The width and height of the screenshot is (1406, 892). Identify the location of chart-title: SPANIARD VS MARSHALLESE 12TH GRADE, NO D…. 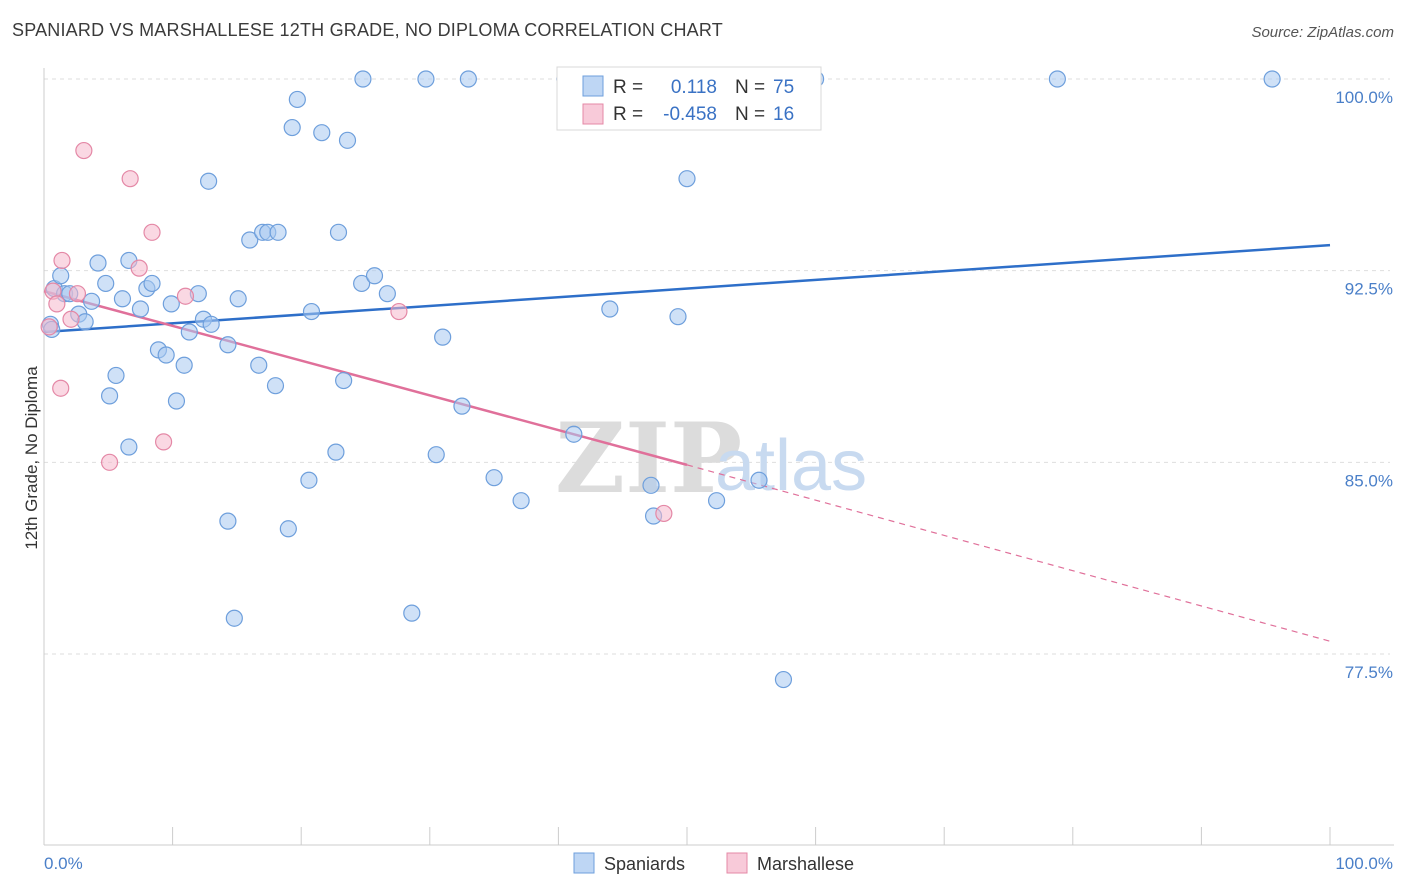
(367, 30).